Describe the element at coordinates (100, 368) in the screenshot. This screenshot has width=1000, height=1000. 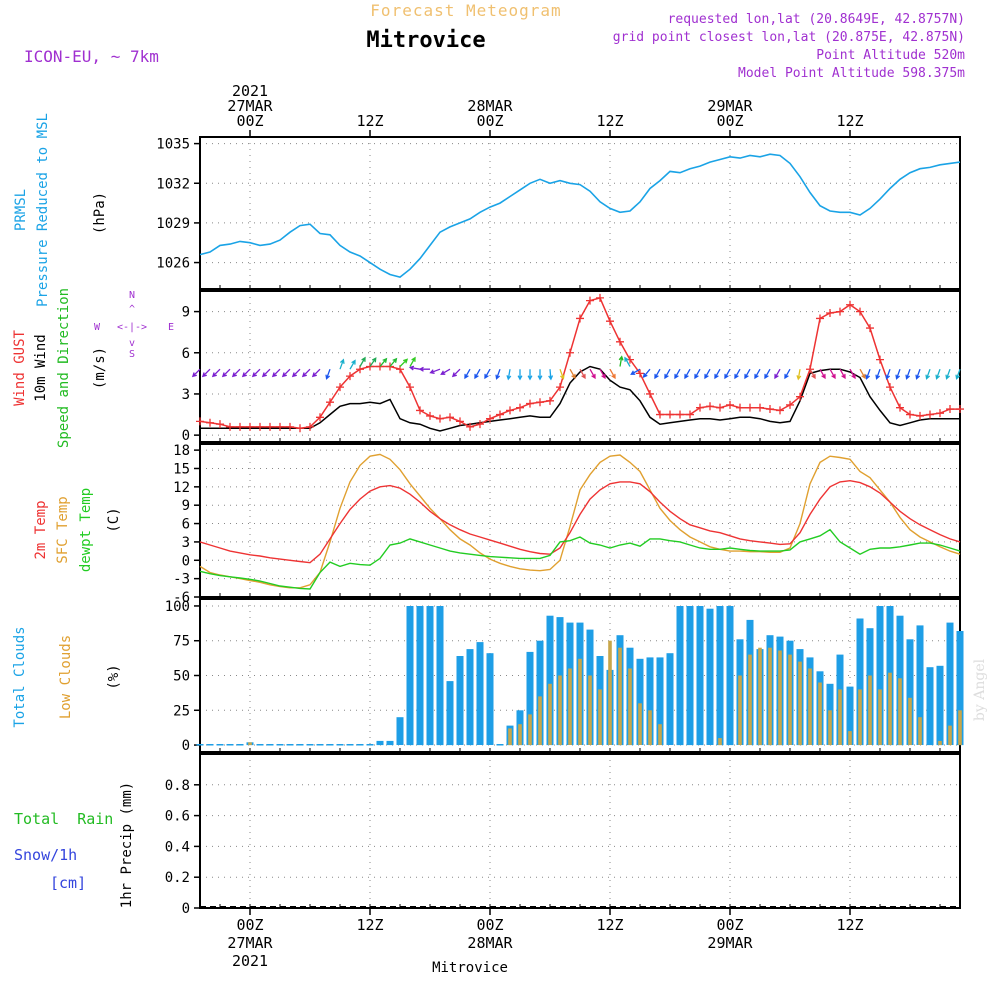
I see `wind-unit-label: (m/s)` at that location.